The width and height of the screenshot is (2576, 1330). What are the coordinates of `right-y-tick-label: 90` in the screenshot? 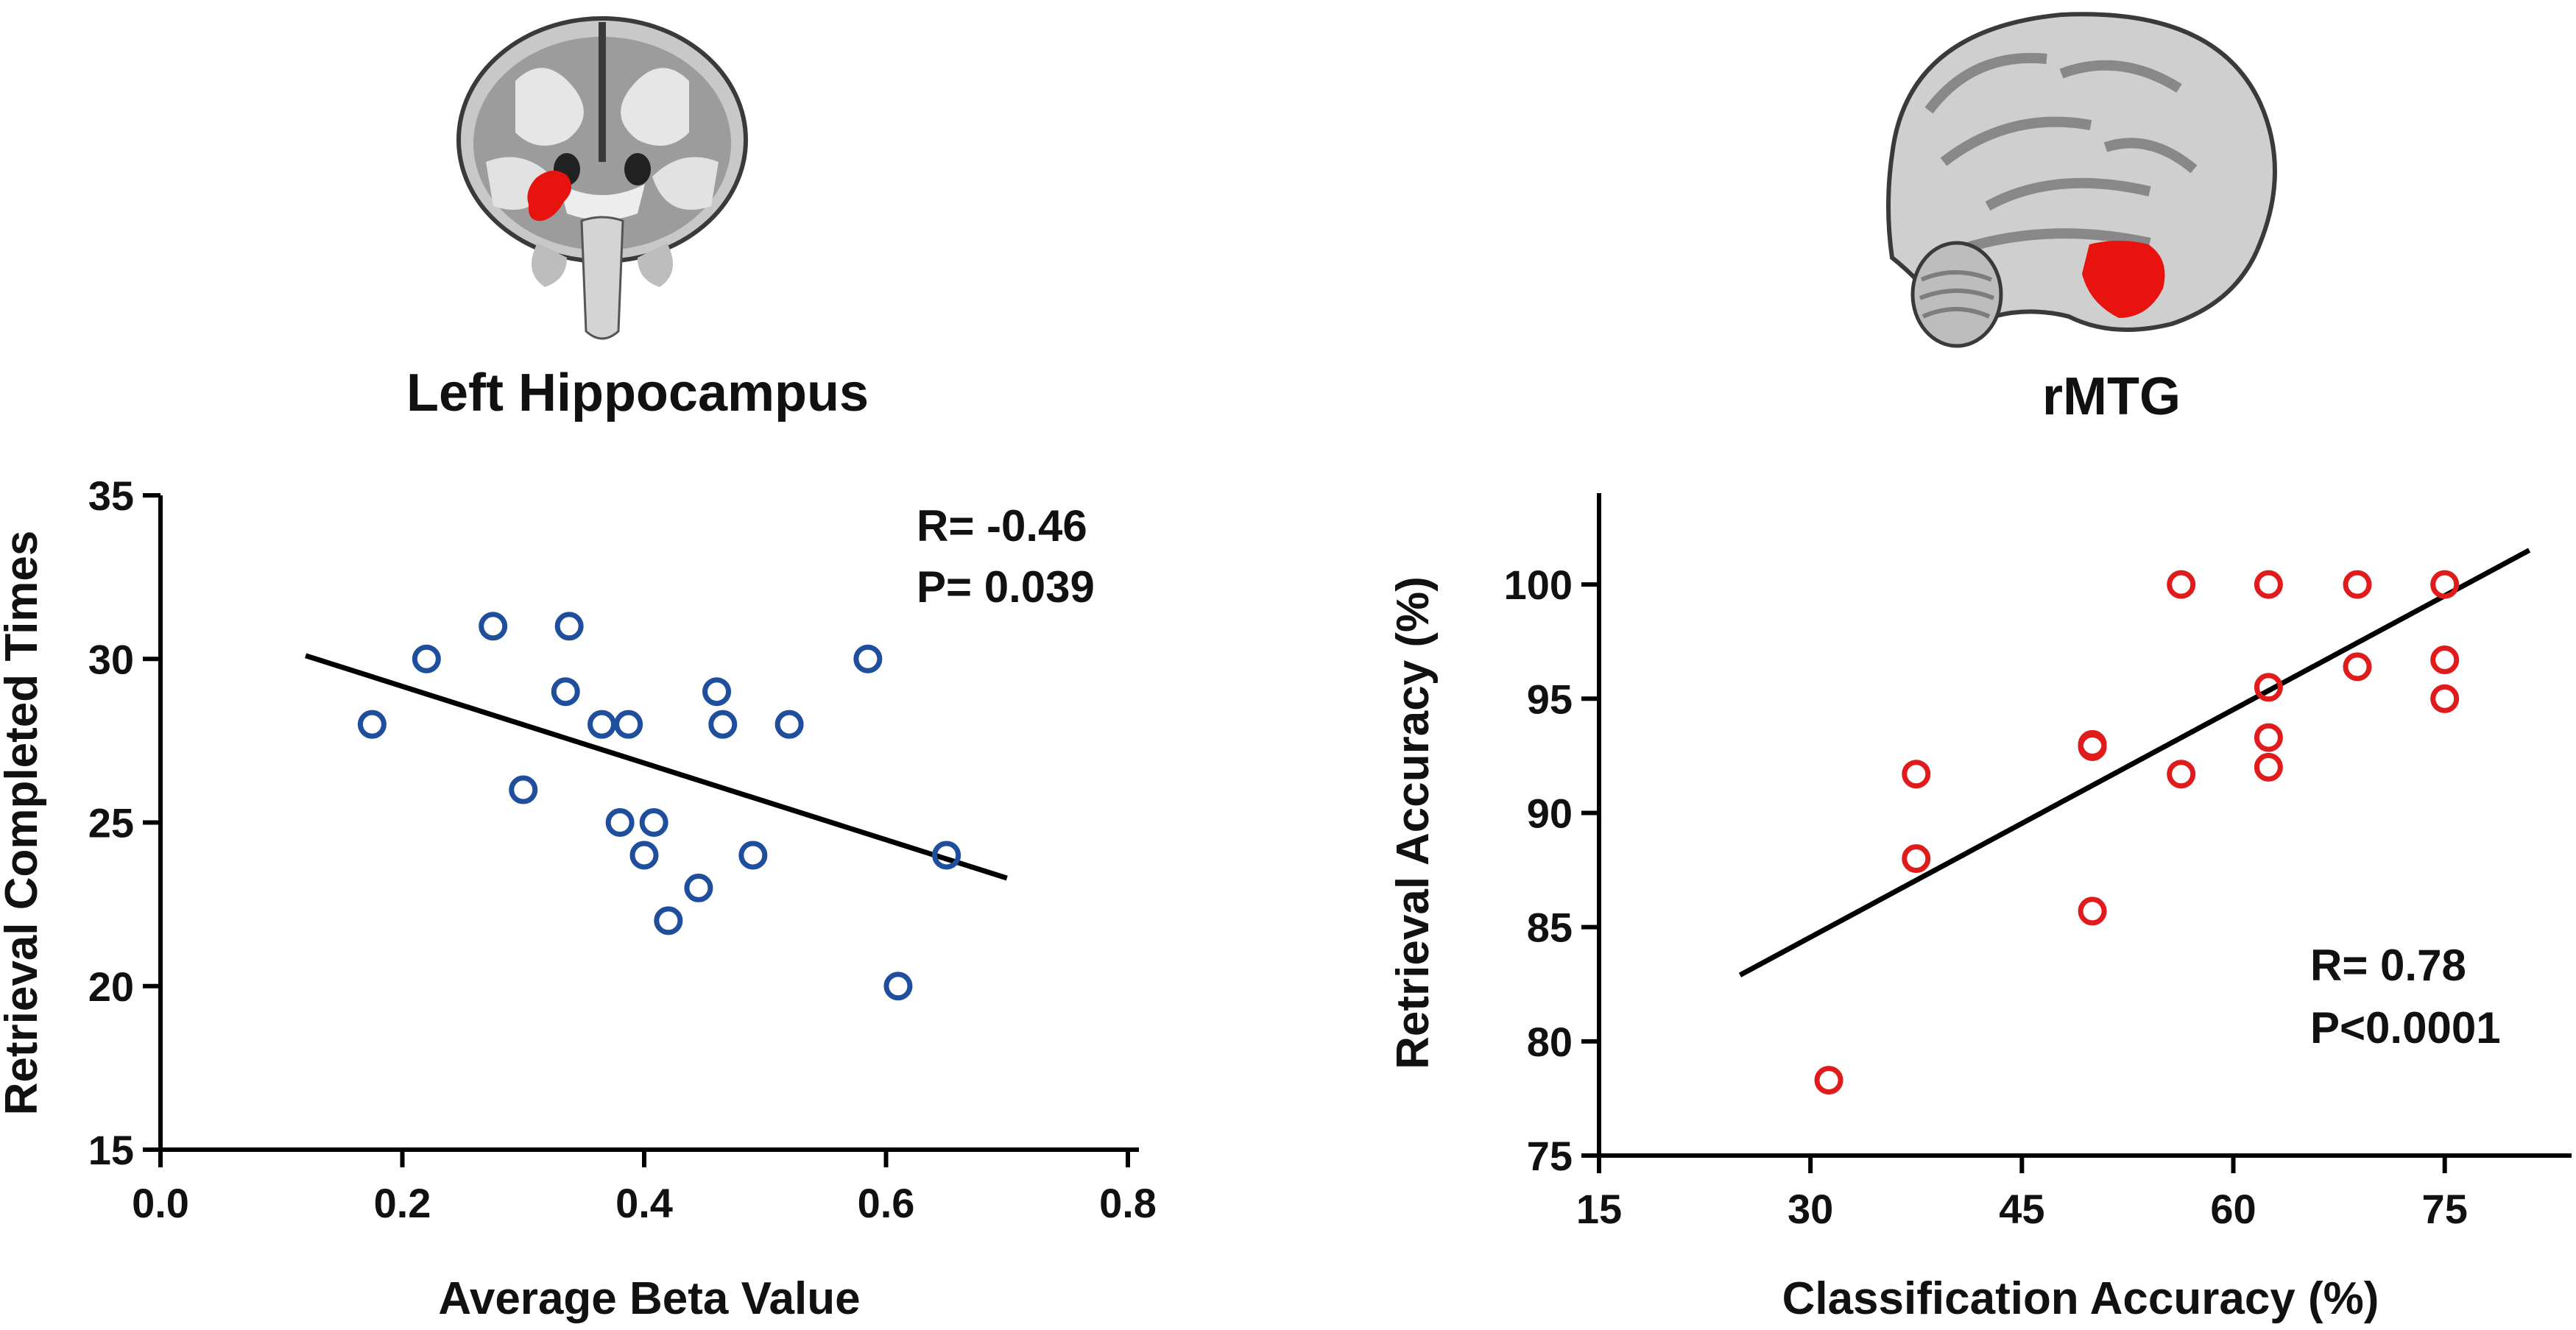 It's located at (1550, 813).